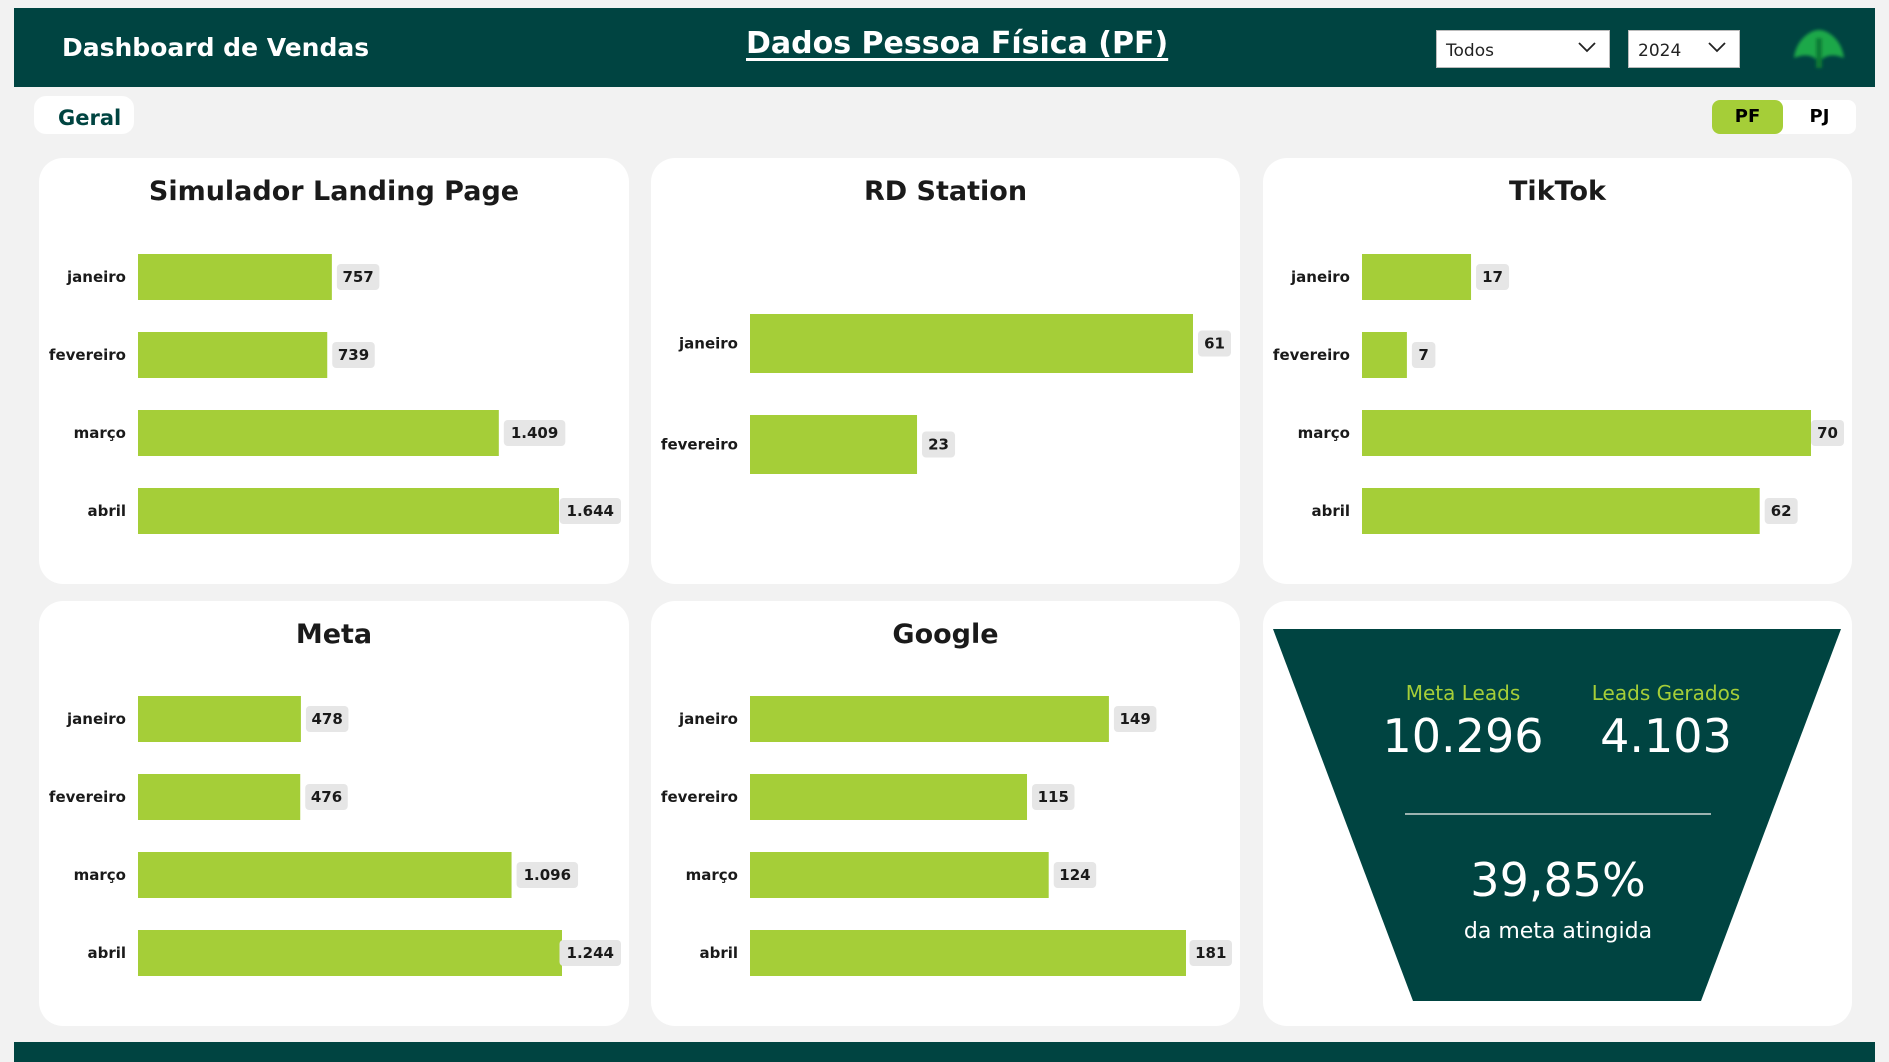 This screenshot has width=1889, height=1062. I want to click on chart-title: RD Station, so click(945, 191).